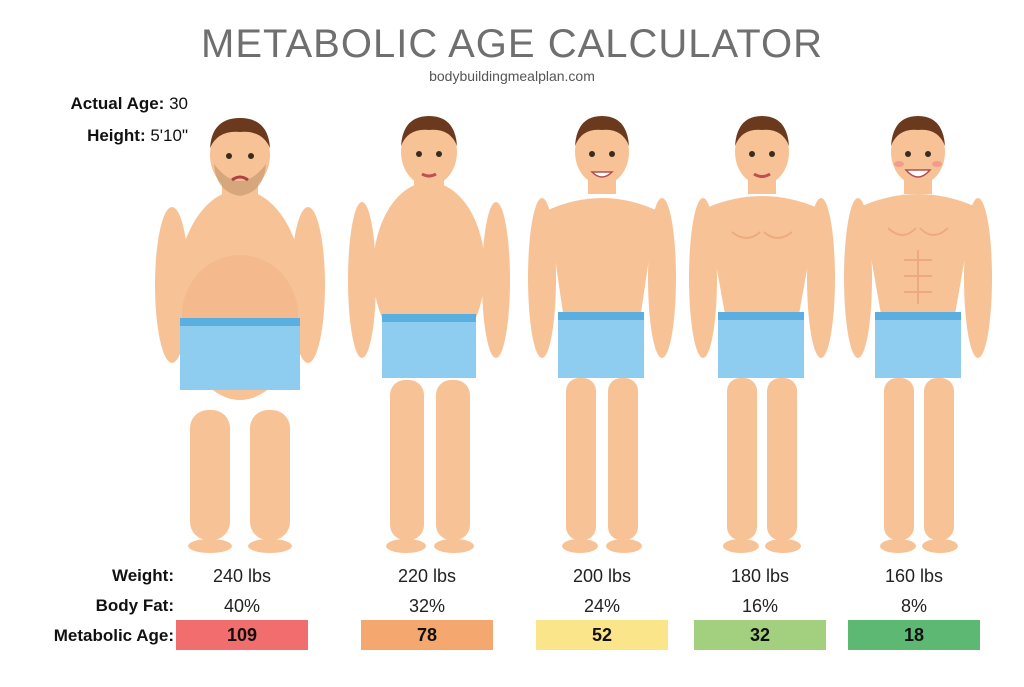 Image resolution: width=1024 pixels, height=687 pixels. What do you see at coordinates (169, 135) in the screenshot?
I see `height-value: 5'10"` at bounding box center [169, 135].